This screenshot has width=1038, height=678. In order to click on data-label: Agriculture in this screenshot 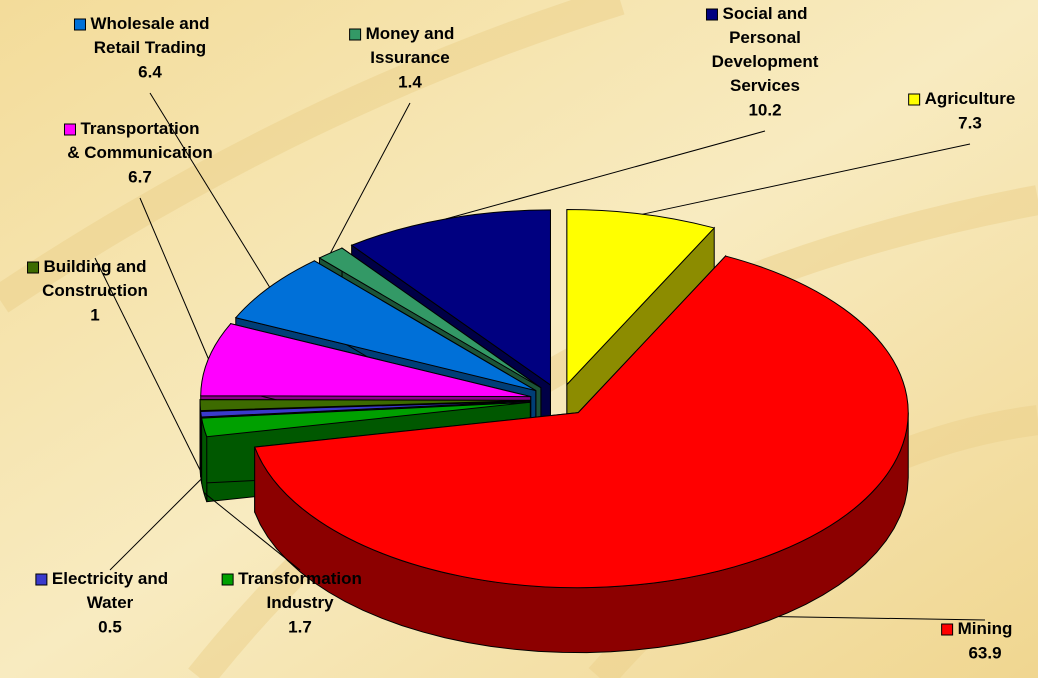, I will do `click(970, 98)`.